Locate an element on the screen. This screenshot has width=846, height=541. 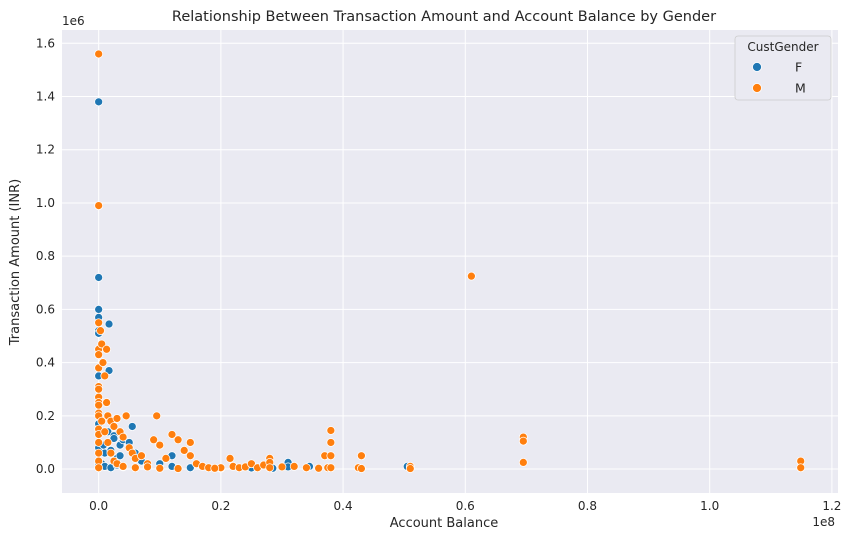
x-tick-label: 0.4 is located at coordinates (343, 506).